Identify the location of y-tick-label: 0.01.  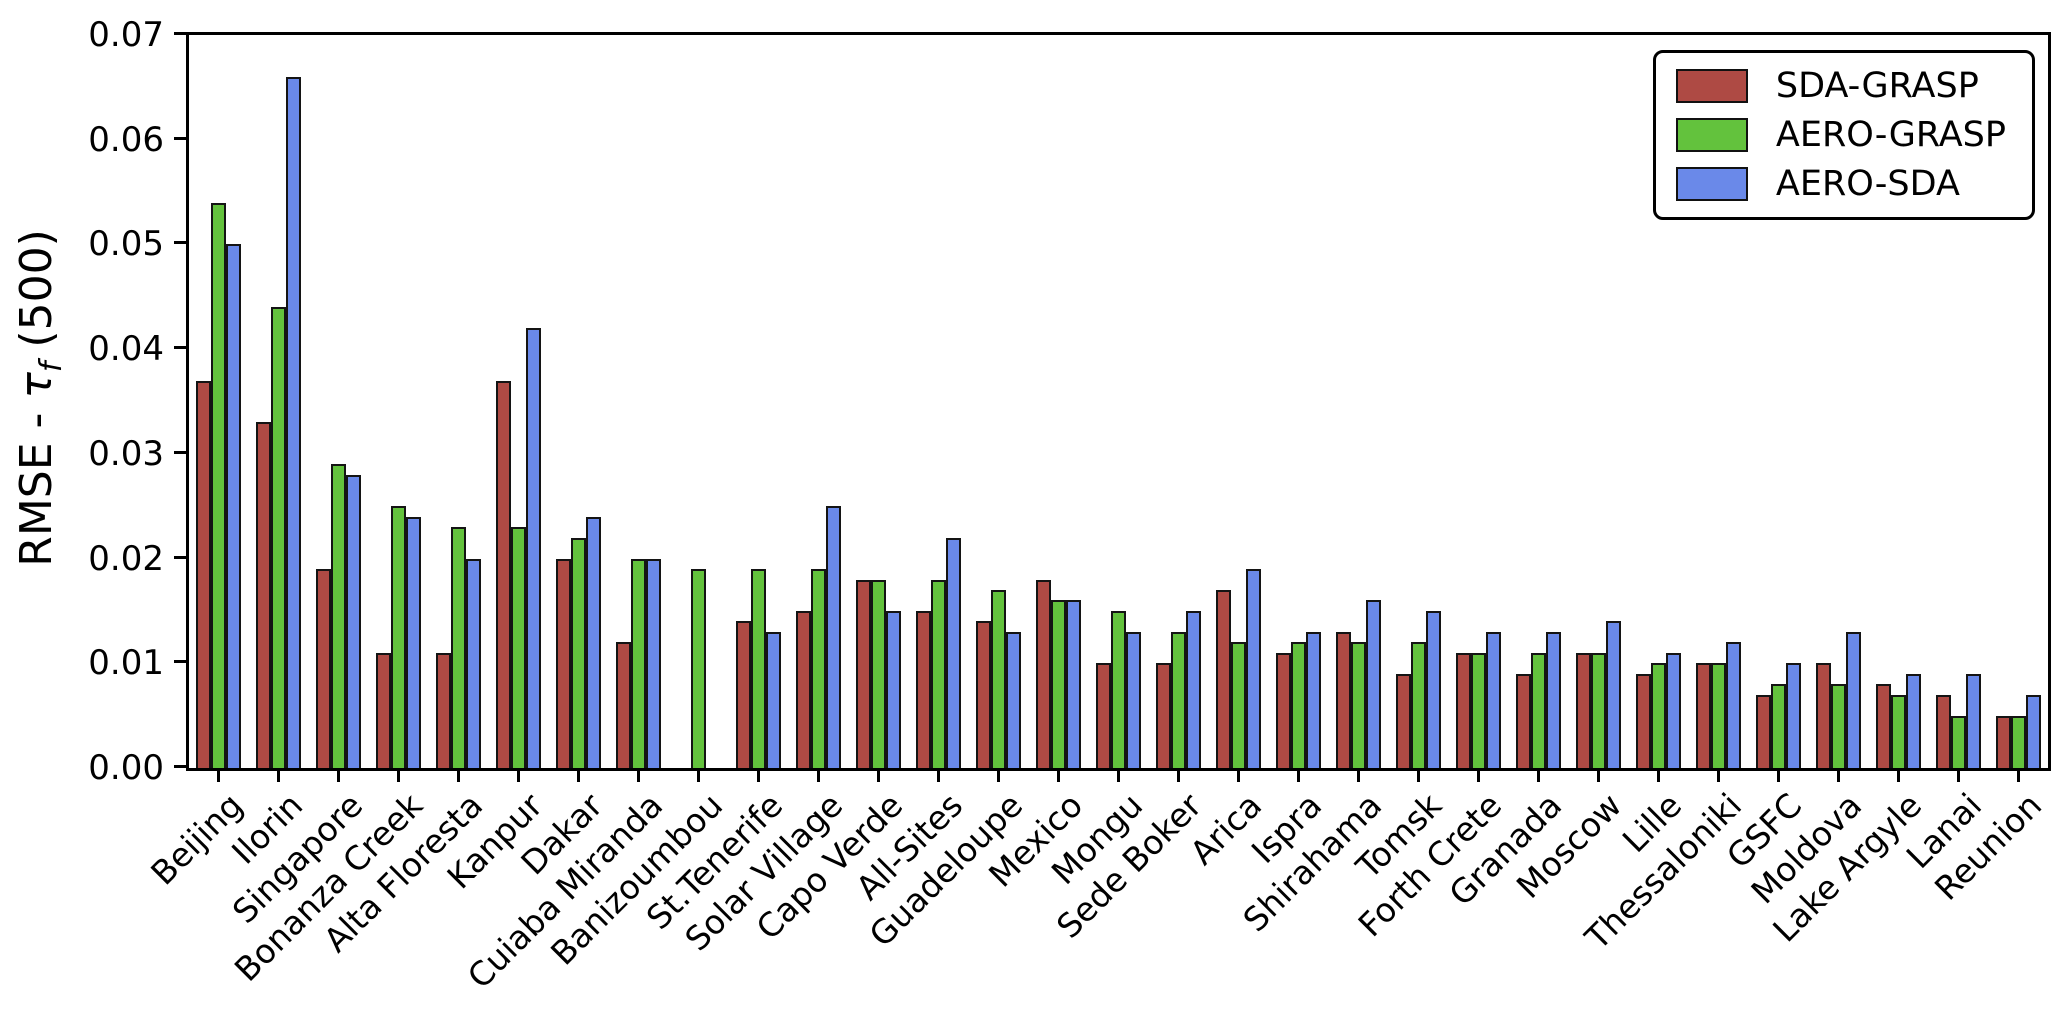
(126, 663).